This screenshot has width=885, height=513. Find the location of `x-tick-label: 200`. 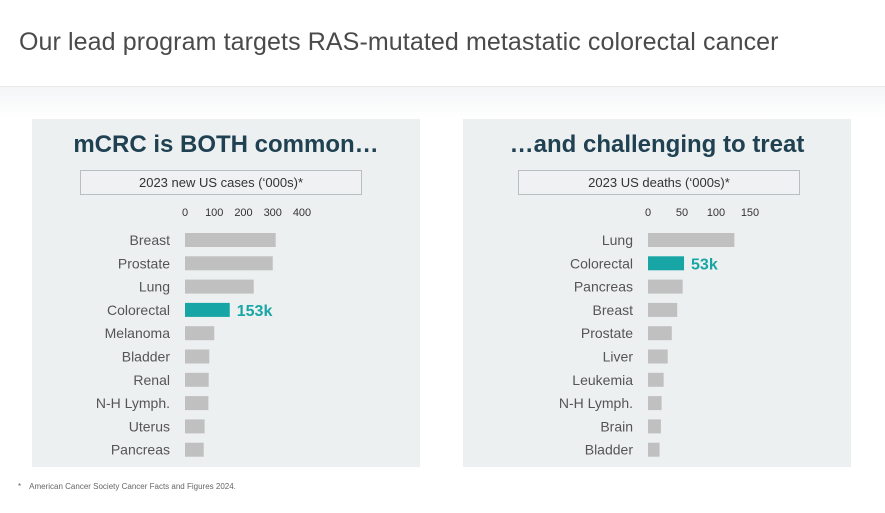

x-tick-label: 200 is located at coordinates (243, 213).